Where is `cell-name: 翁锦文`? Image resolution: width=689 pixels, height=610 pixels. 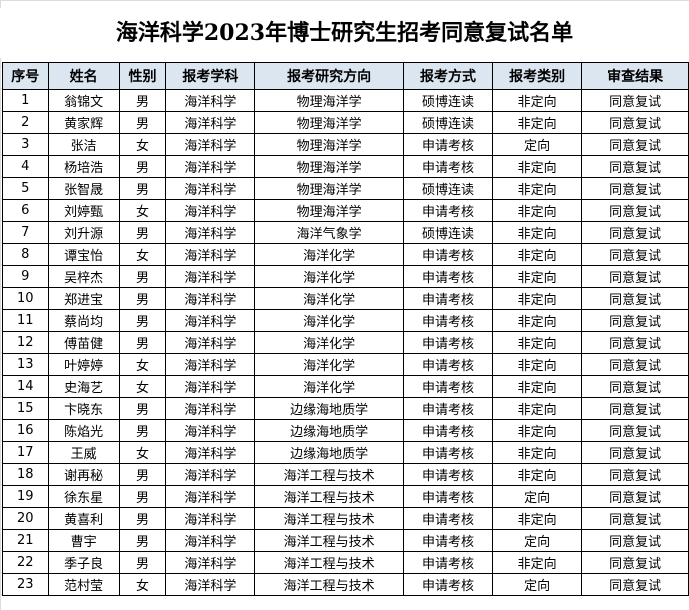
cell-name: 翁锦文 is located at coordinates (83, 100).